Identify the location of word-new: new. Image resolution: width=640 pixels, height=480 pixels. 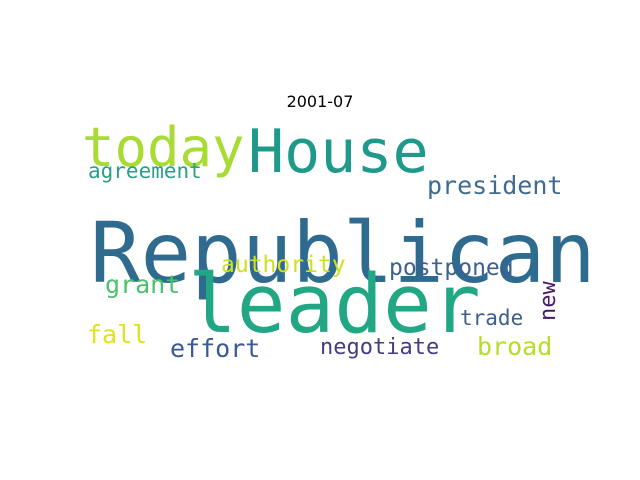
(548, 301).